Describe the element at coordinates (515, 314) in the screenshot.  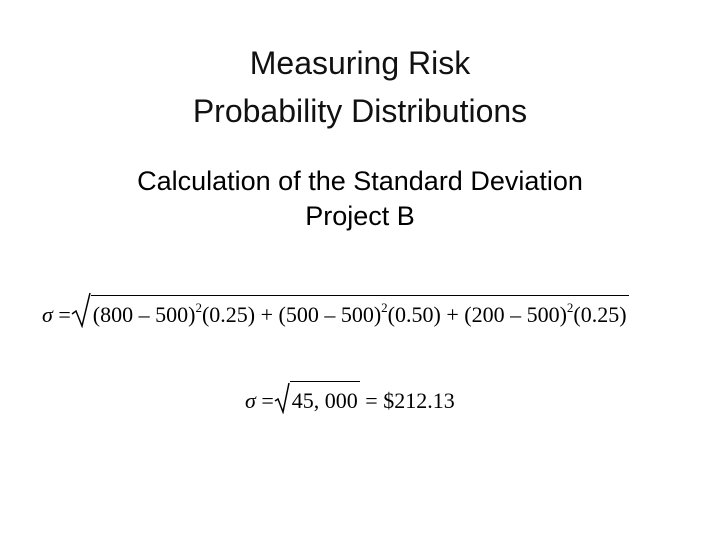
I see `term-base: (200 – 500)` at that location.